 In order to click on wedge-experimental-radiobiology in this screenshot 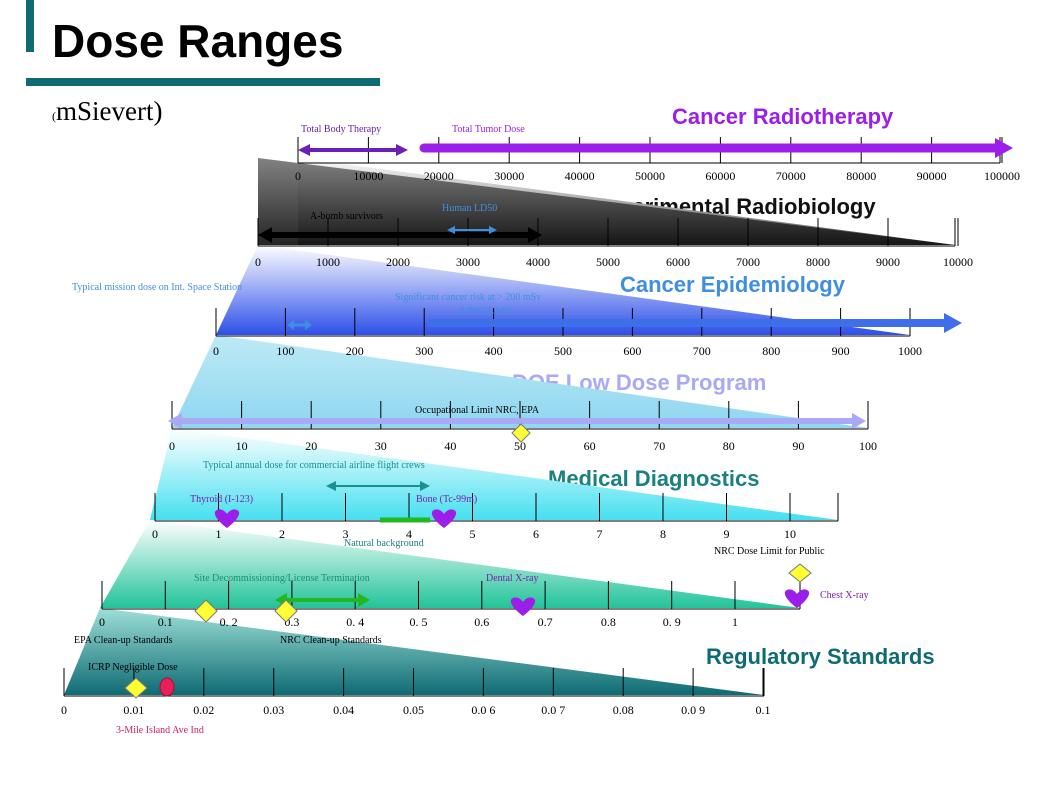, I will do `click(606, 201)`.